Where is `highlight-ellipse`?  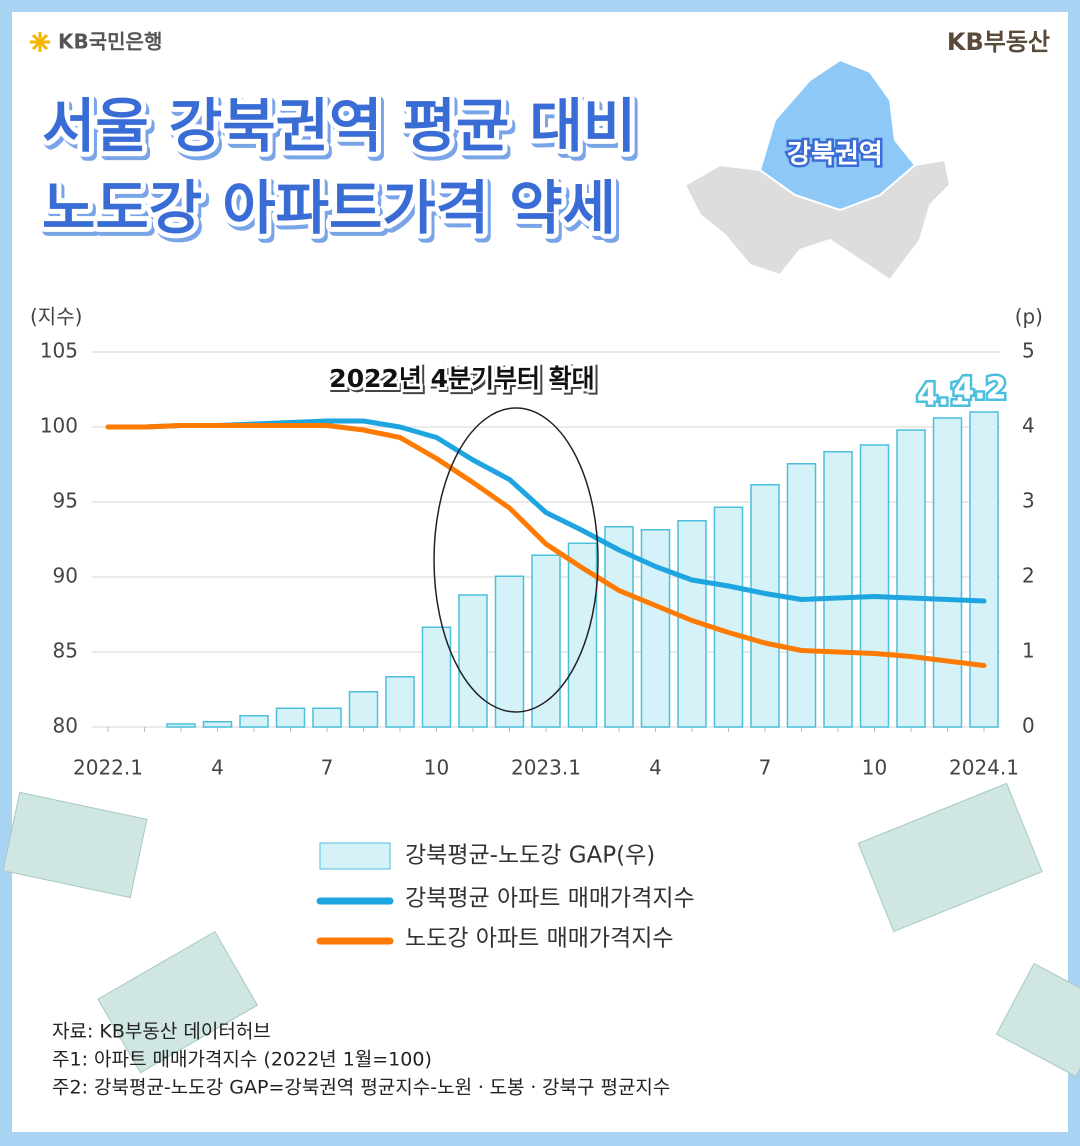
highlight-ellipse is located at coordinates (516, 560).